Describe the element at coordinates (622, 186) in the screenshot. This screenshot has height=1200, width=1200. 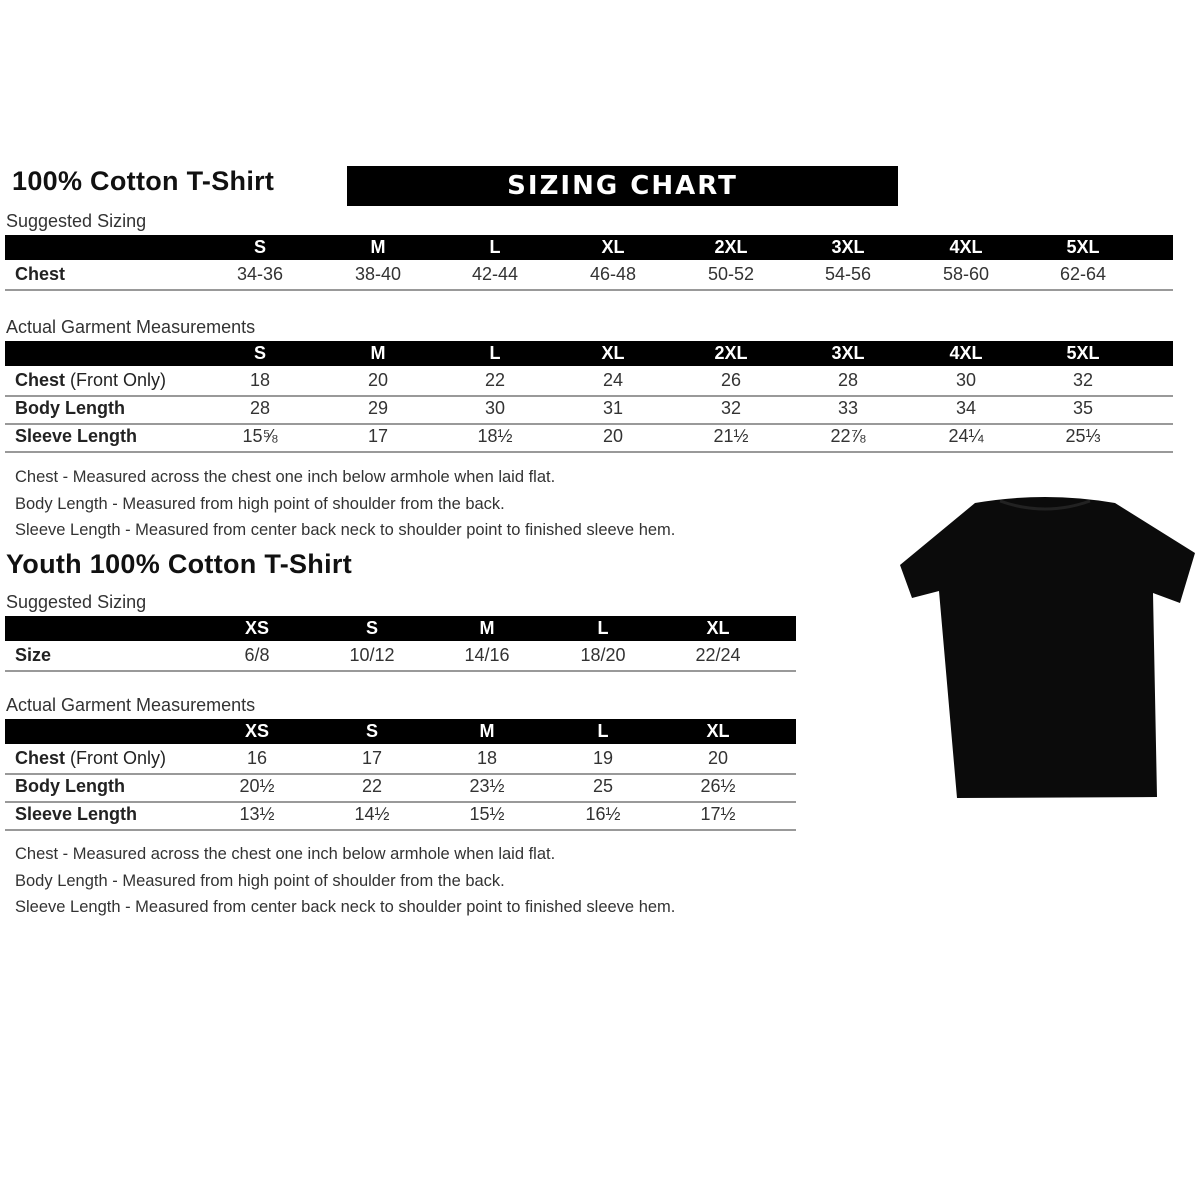
I see `sizing-chart-banner: SIZING CHART` at that location.